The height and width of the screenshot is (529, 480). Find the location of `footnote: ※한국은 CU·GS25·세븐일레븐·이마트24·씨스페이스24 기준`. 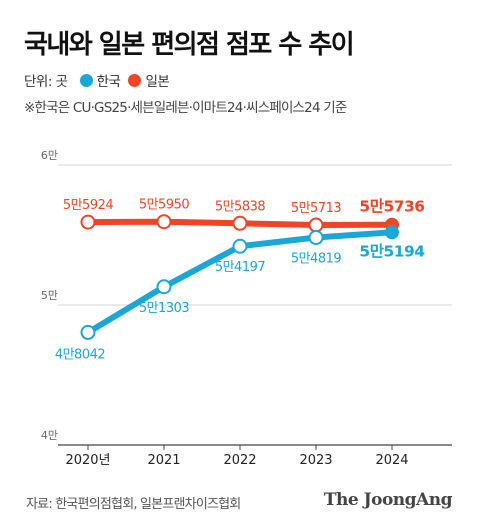

footnote: ※한국은 CU·GS25·세븐일레븐·이마트24·씨스페이스24 기준 is located at coordinates (185, 108).